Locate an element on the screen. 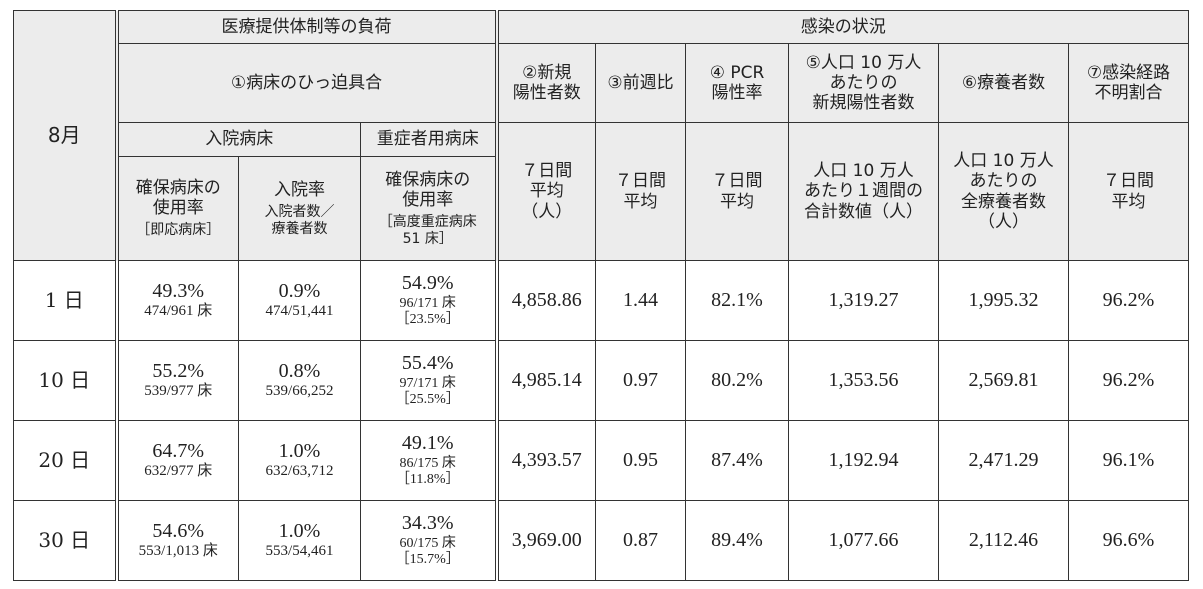  new-cases-value: 4,858.86 is located at coordinates (546, 300).